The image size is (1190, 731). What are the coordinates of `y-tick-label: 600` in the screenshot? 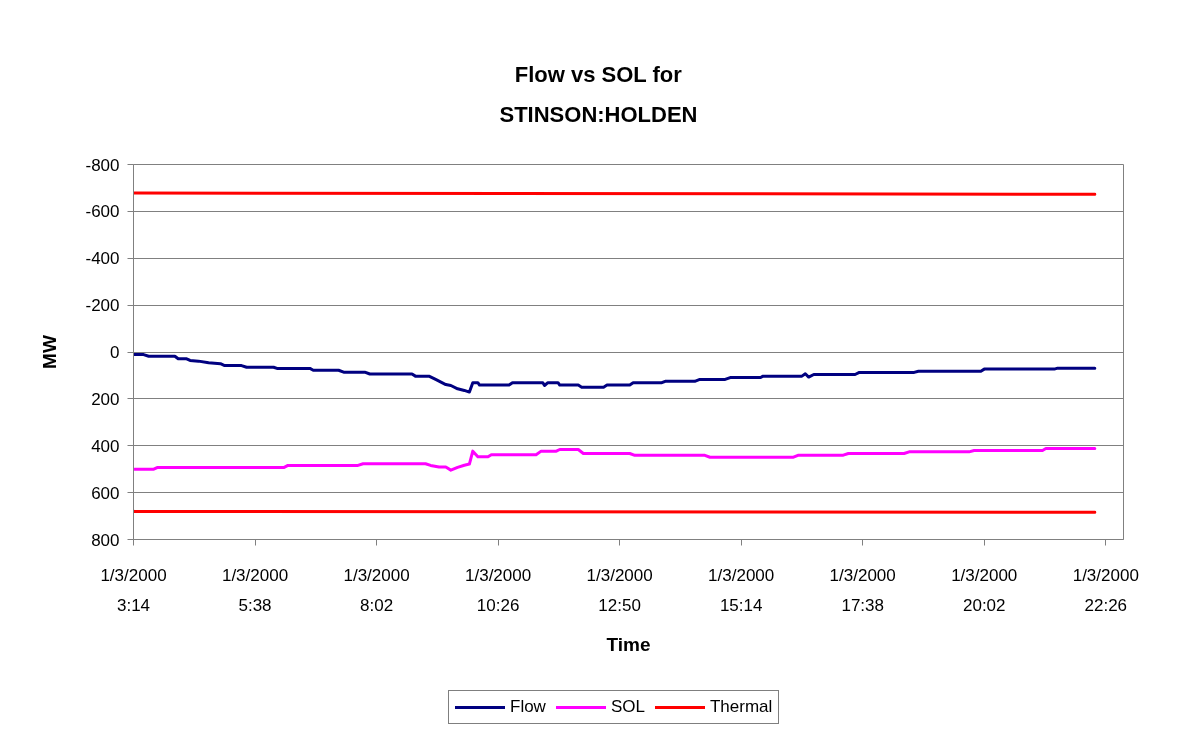 It's located at (105, 493).